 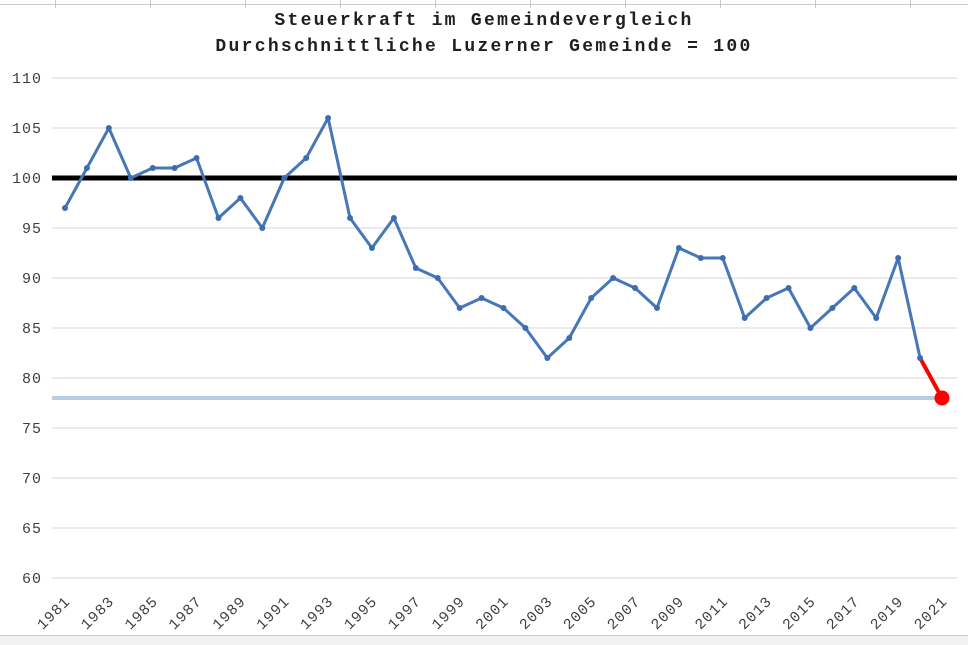 I want to click on spreadsheet-gridline, so click(x=484, y=4).